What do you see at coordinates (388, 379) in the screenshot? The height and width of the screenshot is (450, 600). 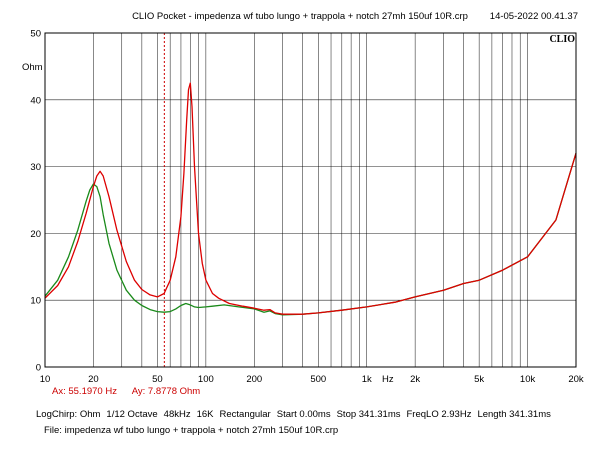 I see `x-axis-unit: Hz` at bounding box center [388, 379].